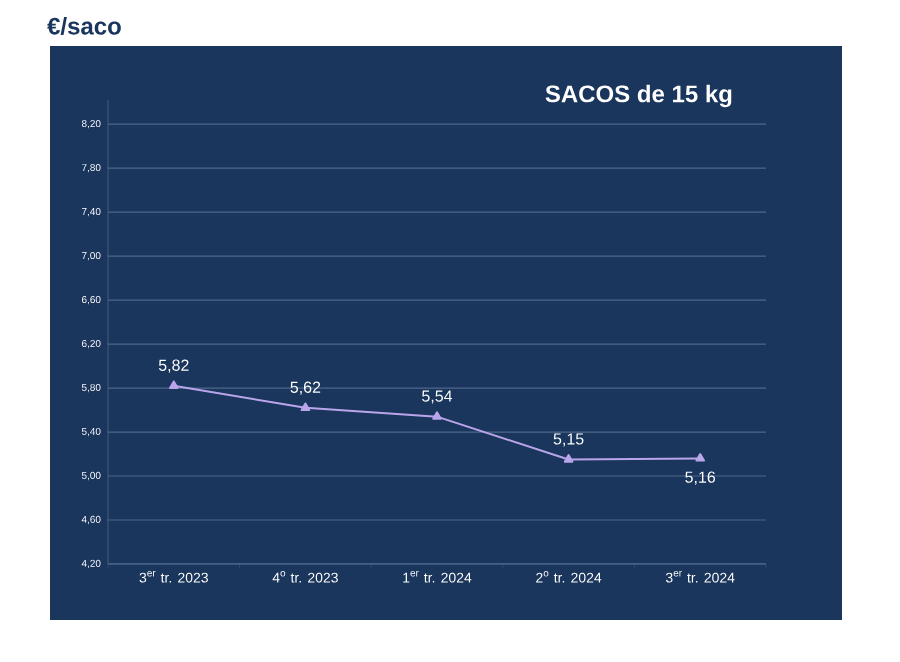 The width and height of the screenshot is (900, 662). I want to click on data-label: 5,62, so click(305, 388).